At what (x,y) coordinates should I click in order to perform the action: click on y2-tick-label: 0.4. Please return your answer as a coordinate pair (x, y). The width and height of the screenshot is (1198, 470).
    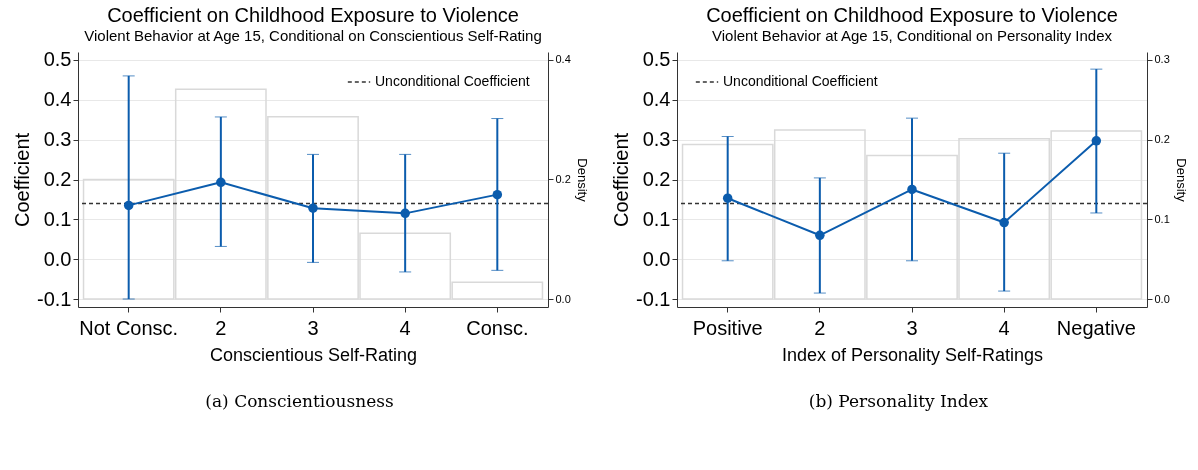
    Looking at the image, I should click on (563, 59).